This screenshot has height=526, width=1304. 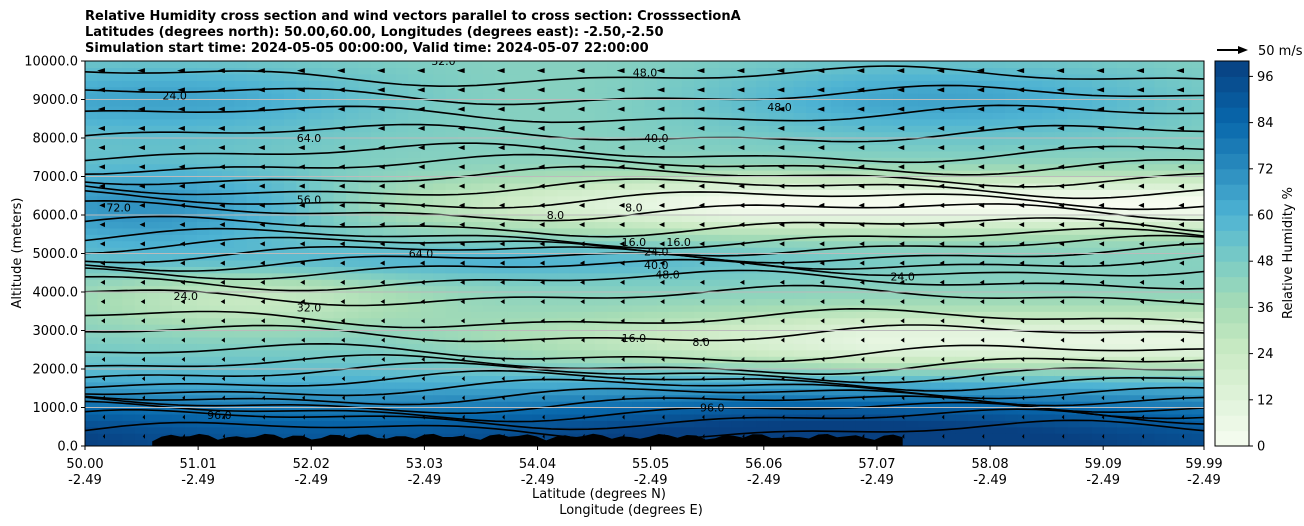 I want to click on x-tick-label-latitude: 54.04, so click(x=537, y=464).